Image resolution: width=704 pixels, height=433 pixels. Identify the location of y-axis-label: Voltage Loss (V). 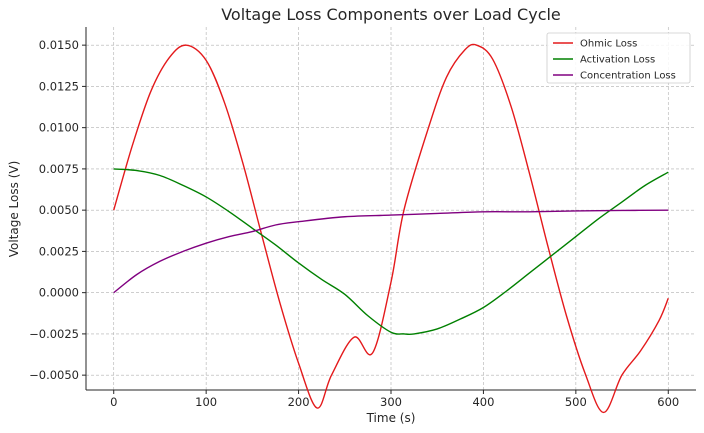
(14, 209).